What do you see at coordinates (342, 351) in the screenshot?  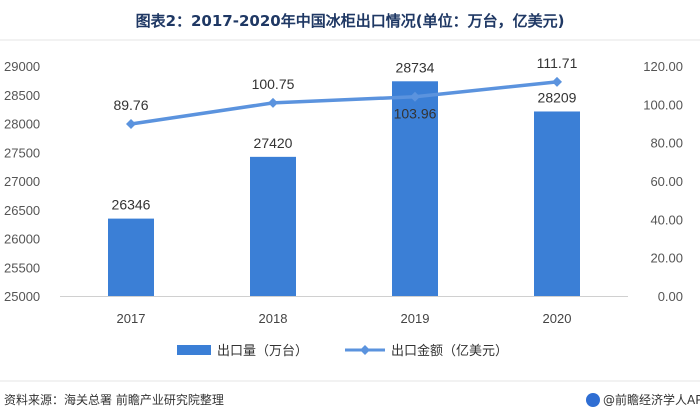 I see `legend: 出口量（万台） 出口金额（亿美元）` at bounding box center [342, 351].